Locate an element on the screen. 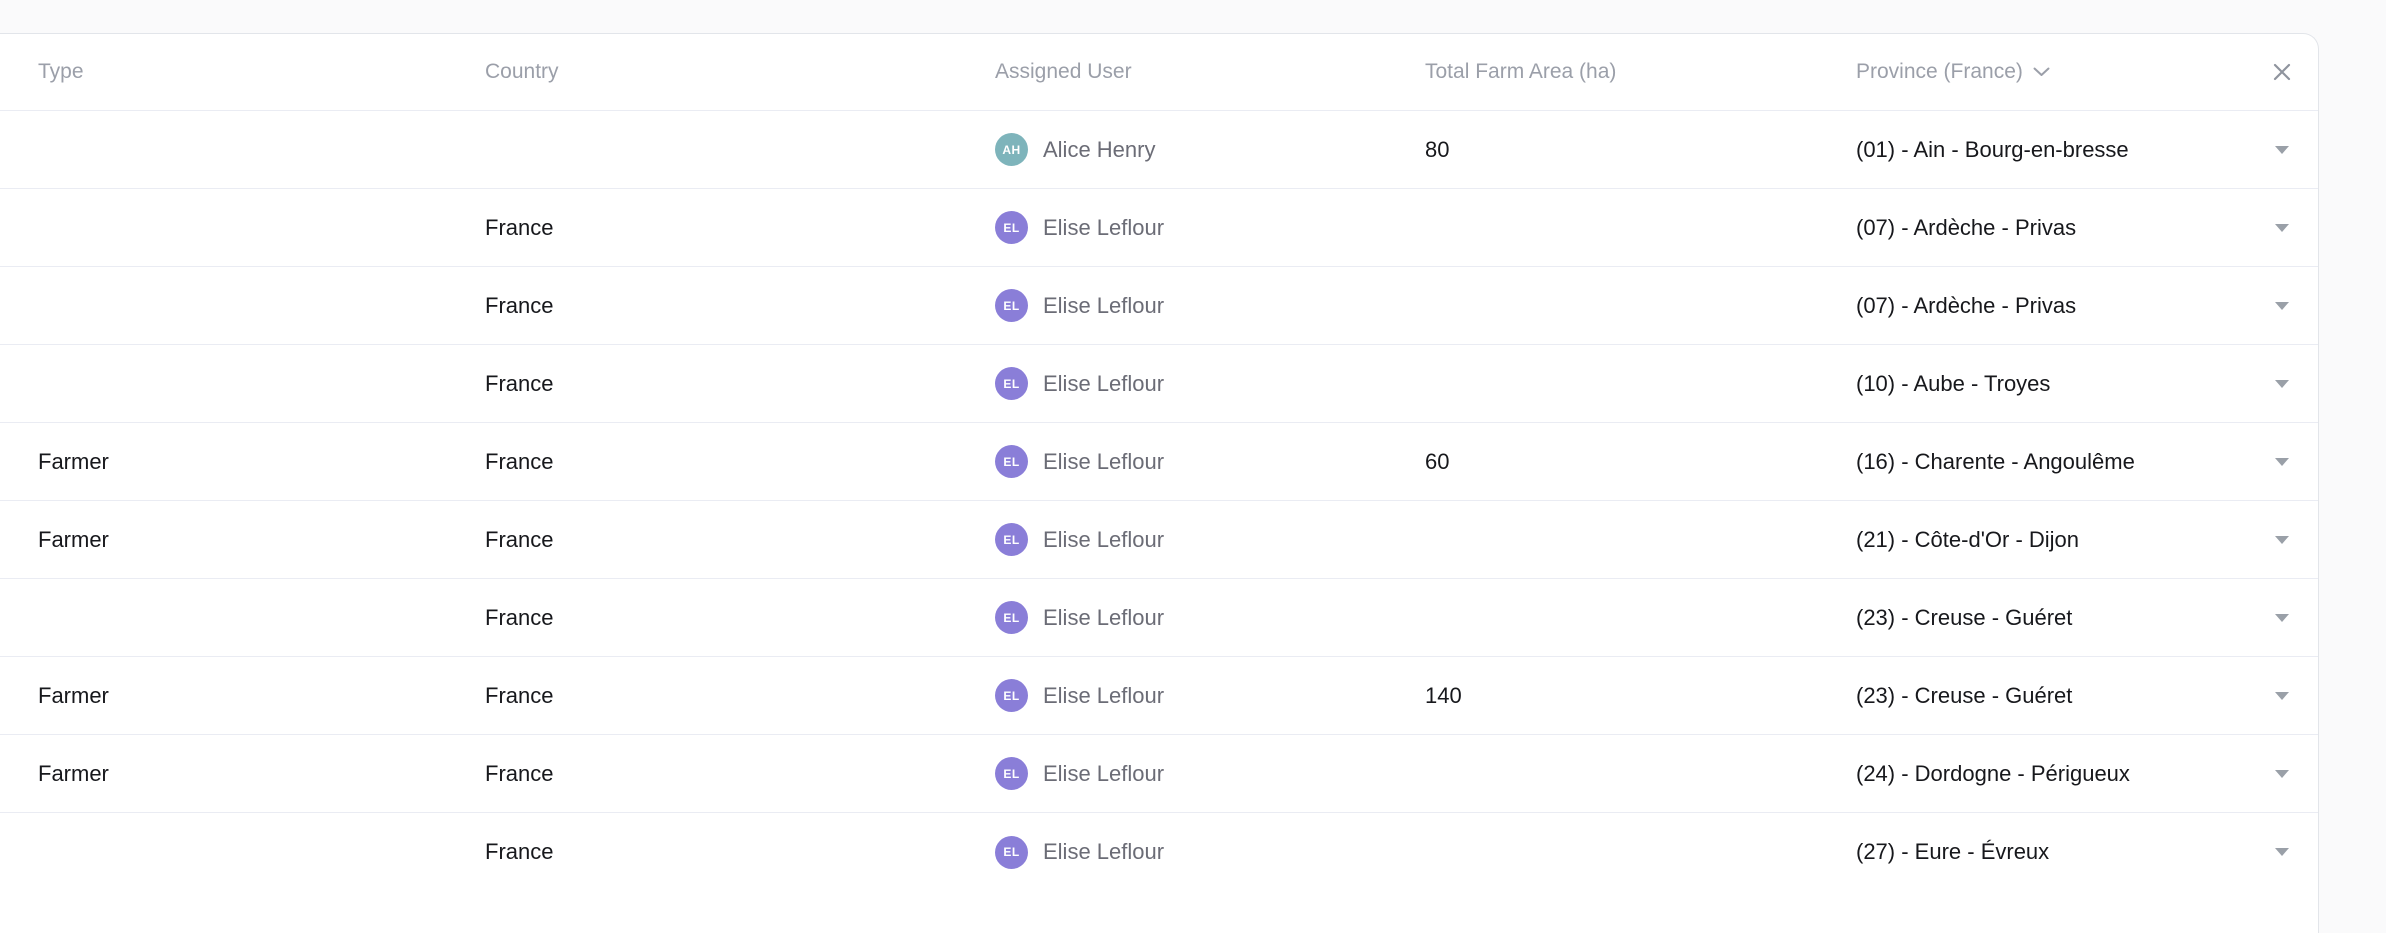  close-icon is located at coordinates (2282, 72).